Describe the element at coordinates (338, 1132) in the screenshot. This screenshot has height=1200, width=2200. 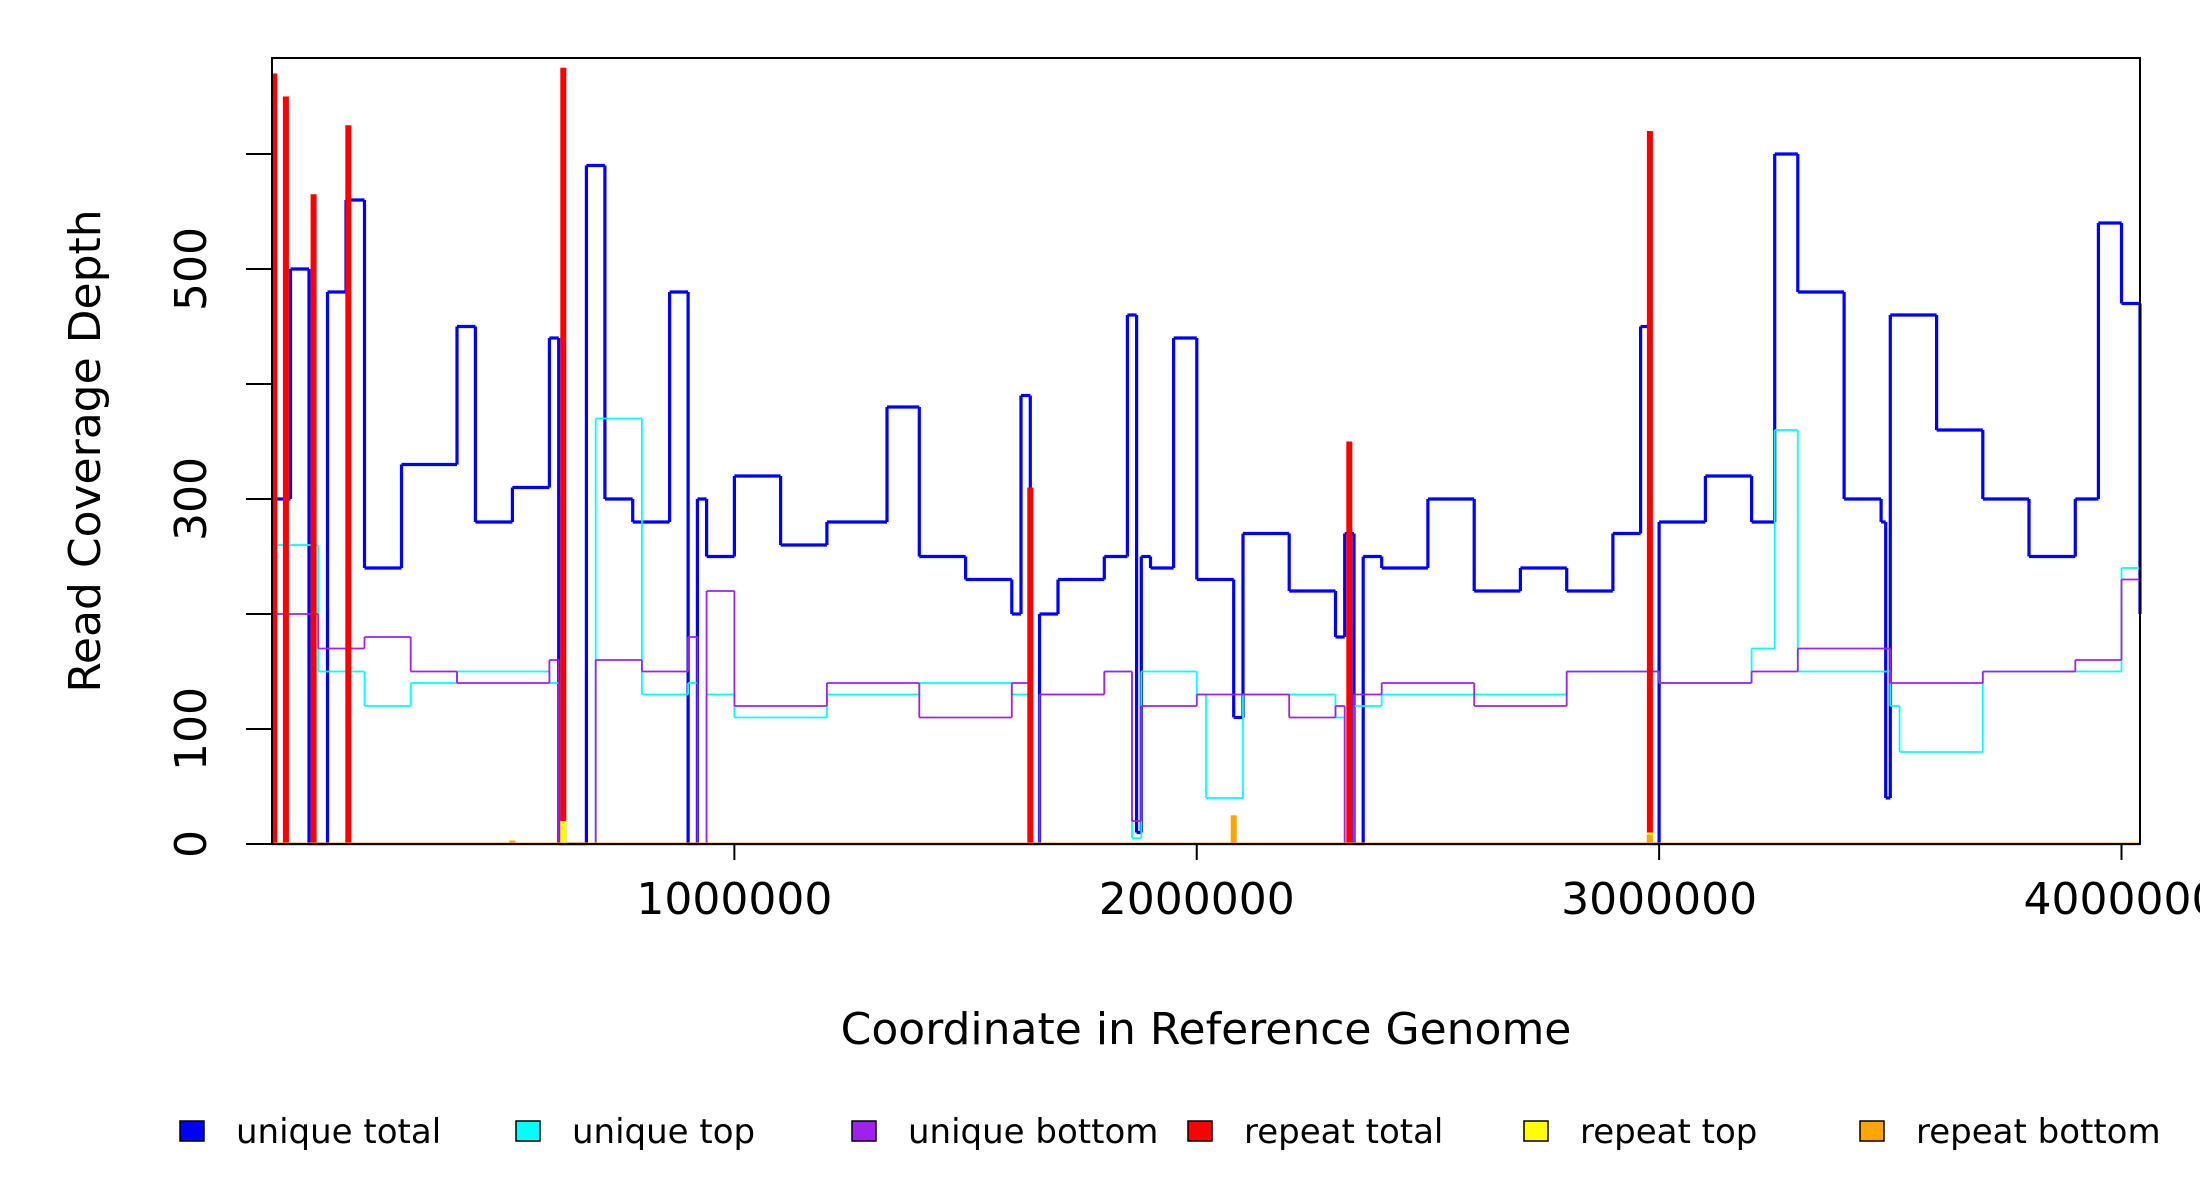
I see `legend-label: unique total` at that location.